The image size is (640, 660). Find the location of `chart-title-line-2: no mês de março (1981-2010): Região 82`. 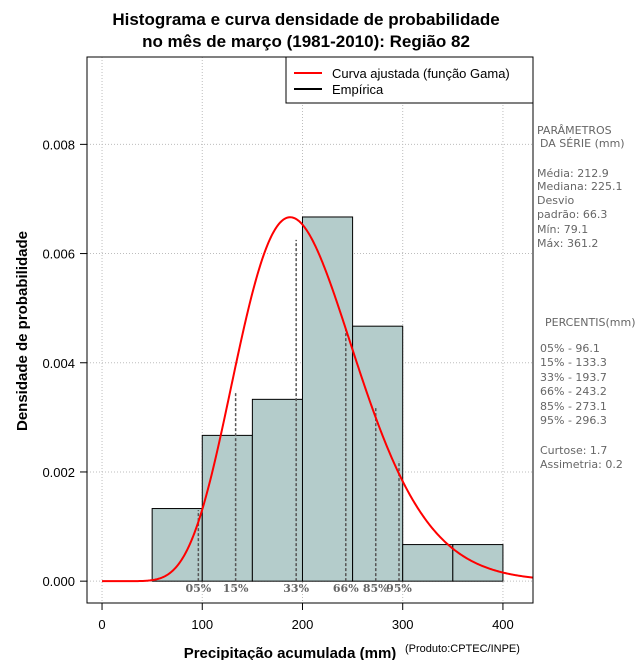

chart-title-line-2: no mês de março (1981-2010): Região 82 is located at coordinates (306, 41).